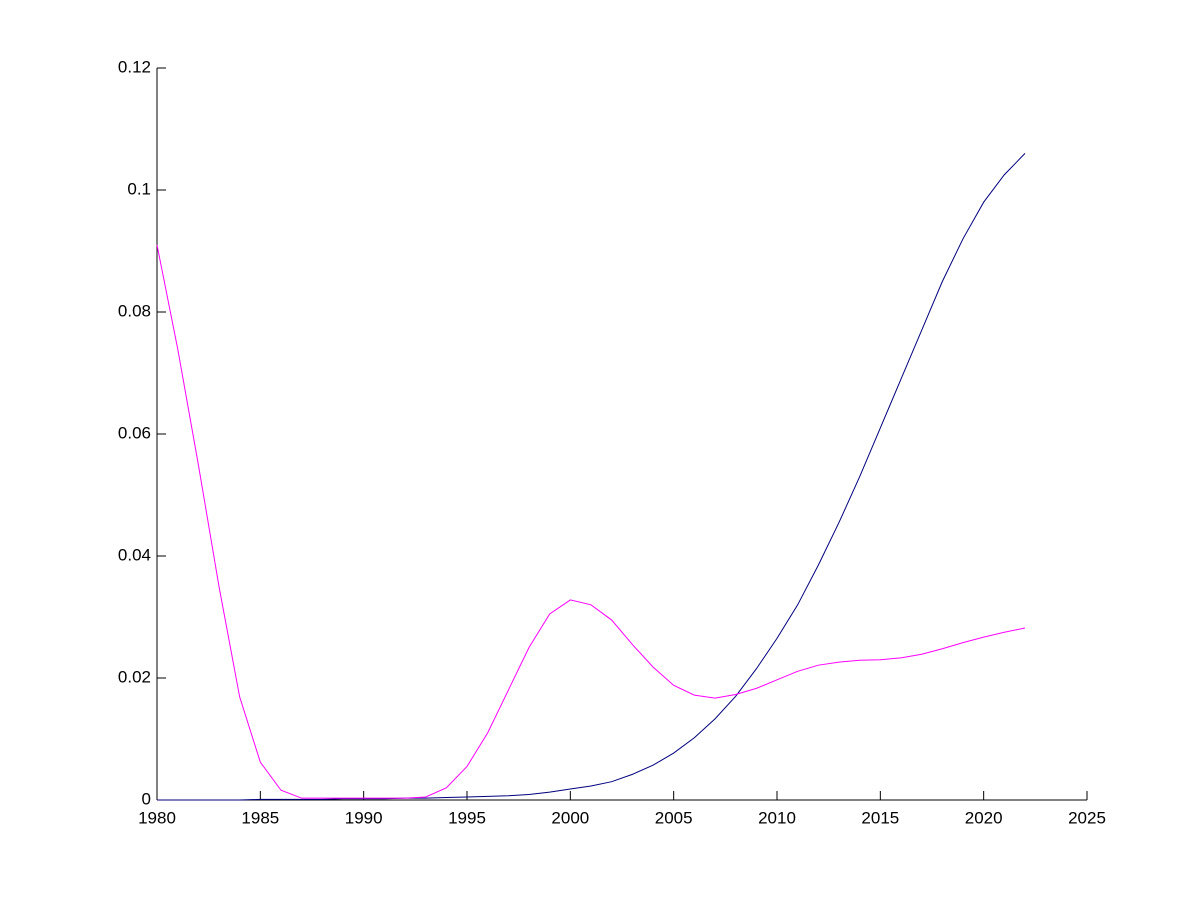 The image size is (1200, 900). What do you see at coordinates (134, 432) in the screenshot?
I see `y-tick-label: 0.06` at bounding box center [134, 432].